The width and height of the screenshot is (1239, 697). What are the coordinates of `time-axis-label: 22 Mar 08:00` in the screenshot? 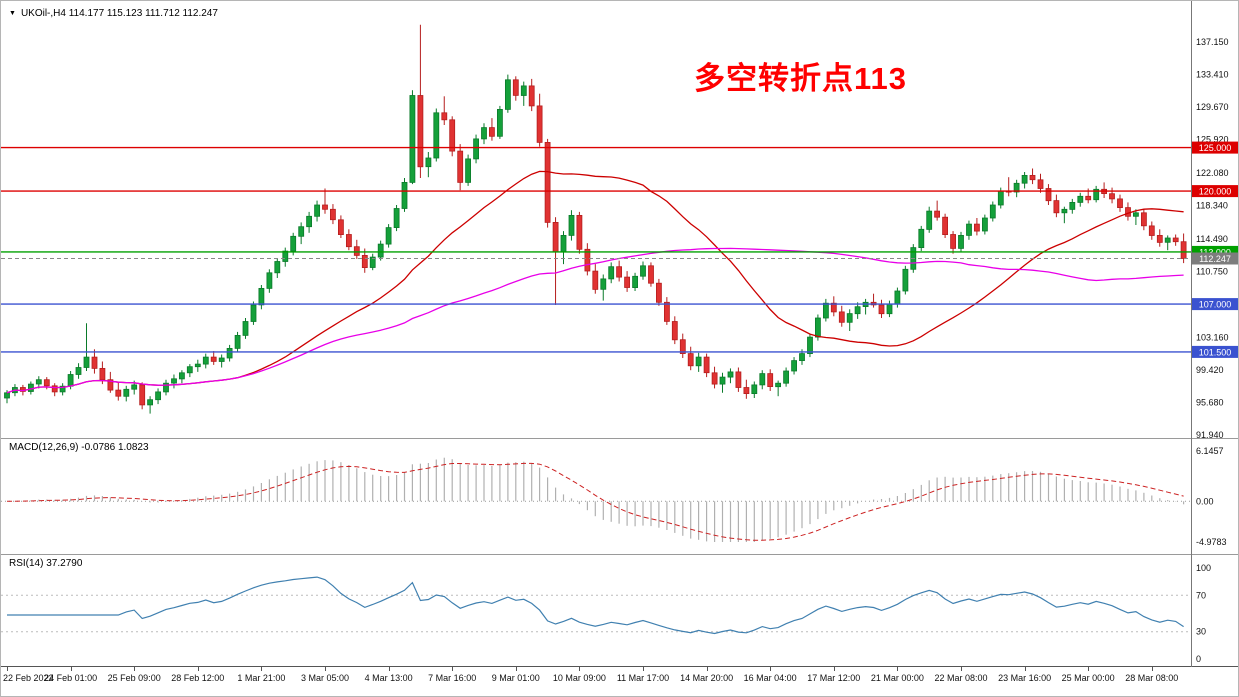 It's located at (961, 678).